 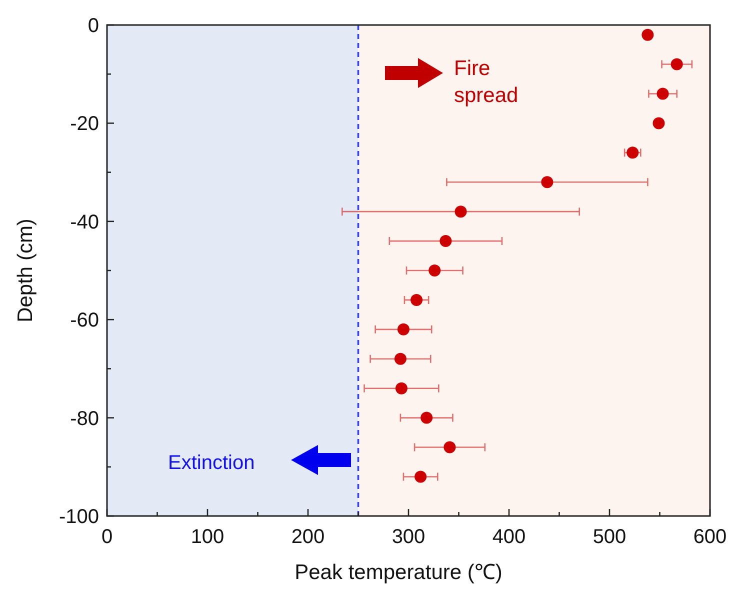 What do you see at coordinates (609, 537) in the screenshot?
I see `x-tick-label: 500` at bounding box center [609, 537].